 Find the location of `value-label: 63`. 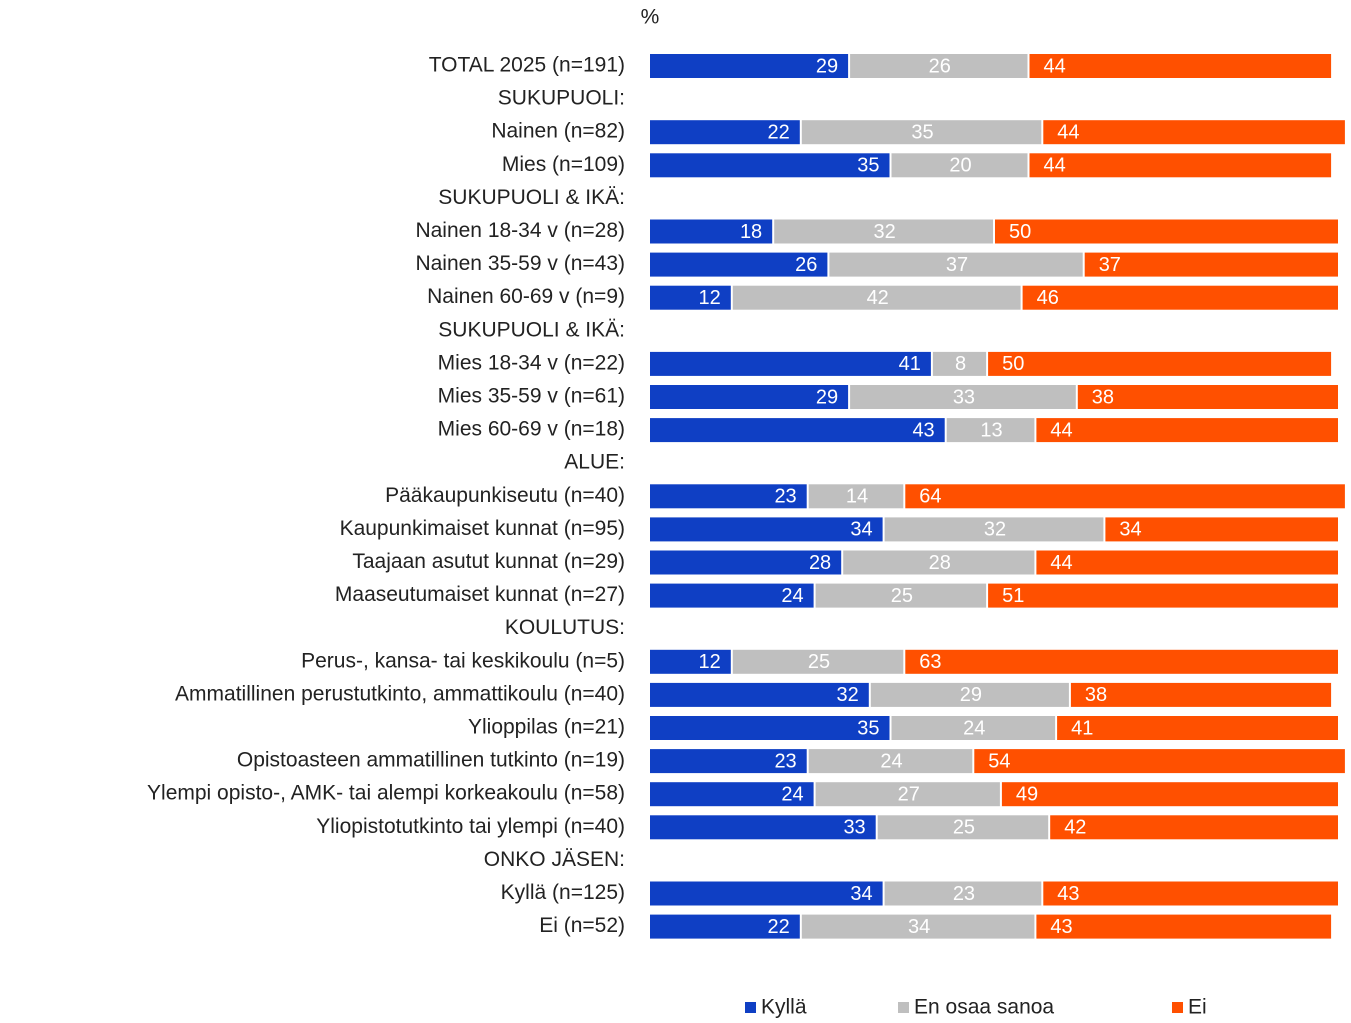

value-label: 63 is located at coordinates (930, 662).